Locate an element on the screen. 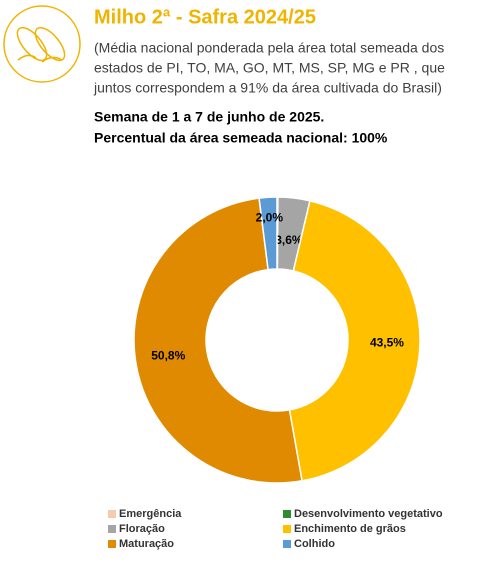 This screenshot has width=502, height=571. data-label: 50,8% is located at coordinates (168, 356).